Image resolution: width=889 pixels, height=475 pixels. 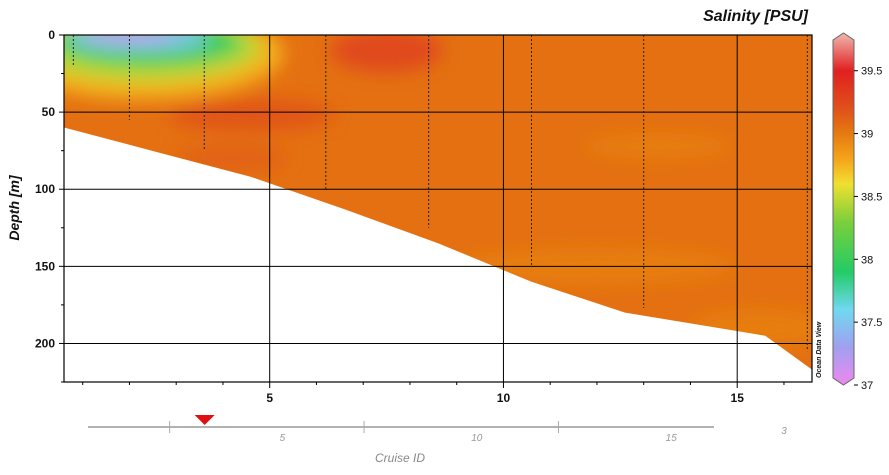 I want to click on cruise-tick-label: 15, so click(x=672, y=438).